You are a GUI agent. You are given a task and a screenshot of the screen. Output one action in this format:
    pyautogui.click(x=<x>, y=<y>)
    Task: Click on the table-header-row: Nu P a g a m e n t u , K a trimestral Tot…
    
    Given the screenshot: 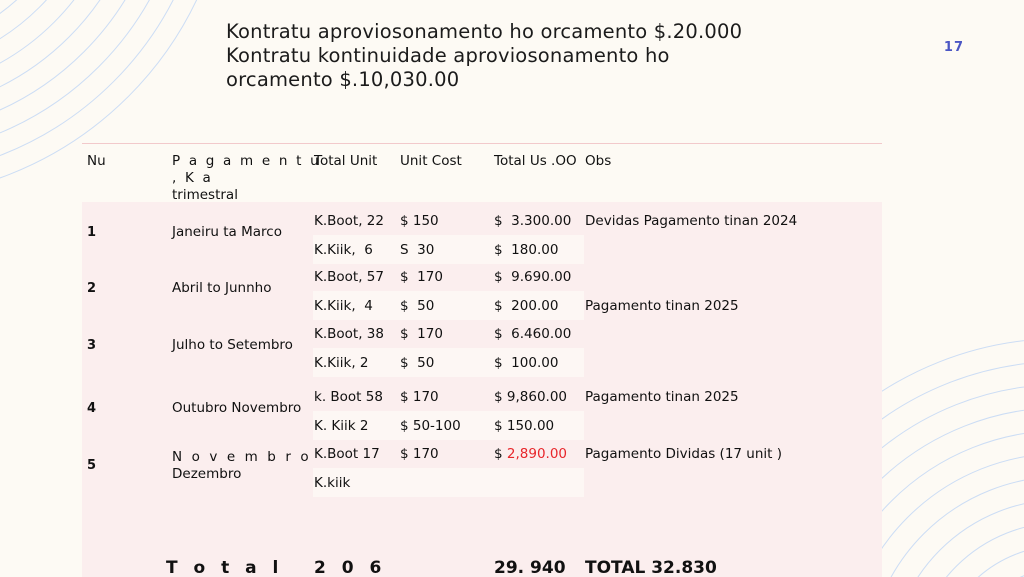 What is the action you would take?
    pyautogui.click(x=482, y=174)
    